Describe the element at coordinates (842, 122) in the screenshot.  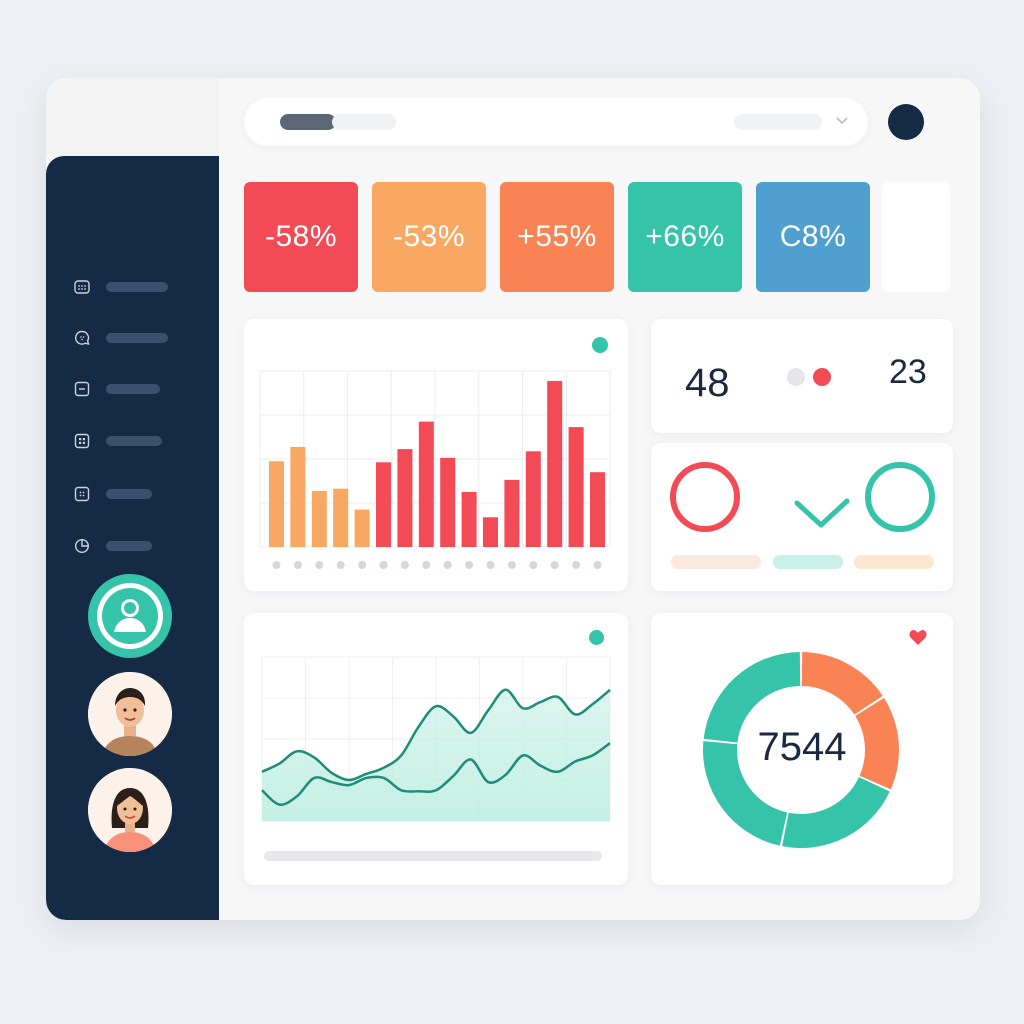
I see `chevron-down-icon` at that location.